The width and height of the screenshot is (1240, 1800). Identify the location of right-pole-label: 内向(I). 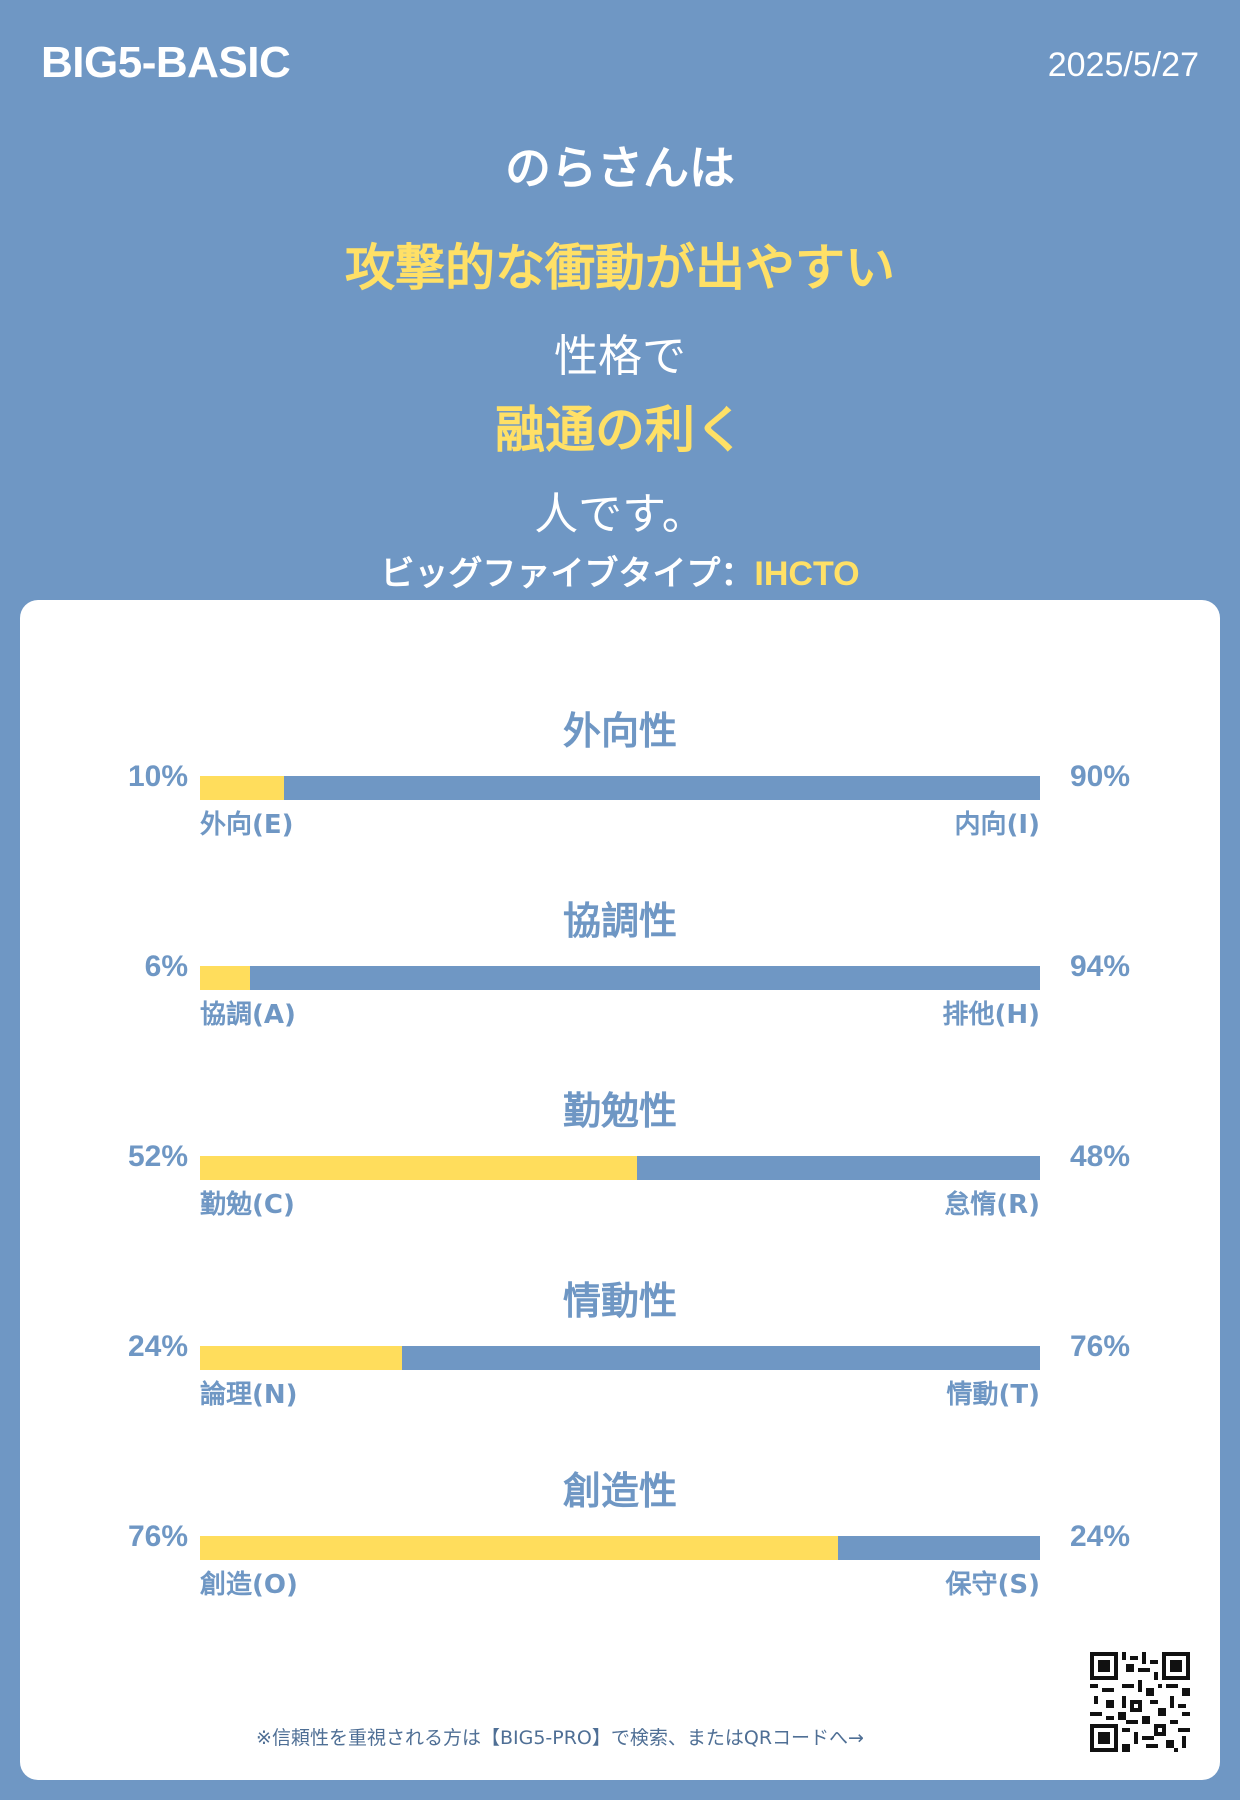
(997, 825).